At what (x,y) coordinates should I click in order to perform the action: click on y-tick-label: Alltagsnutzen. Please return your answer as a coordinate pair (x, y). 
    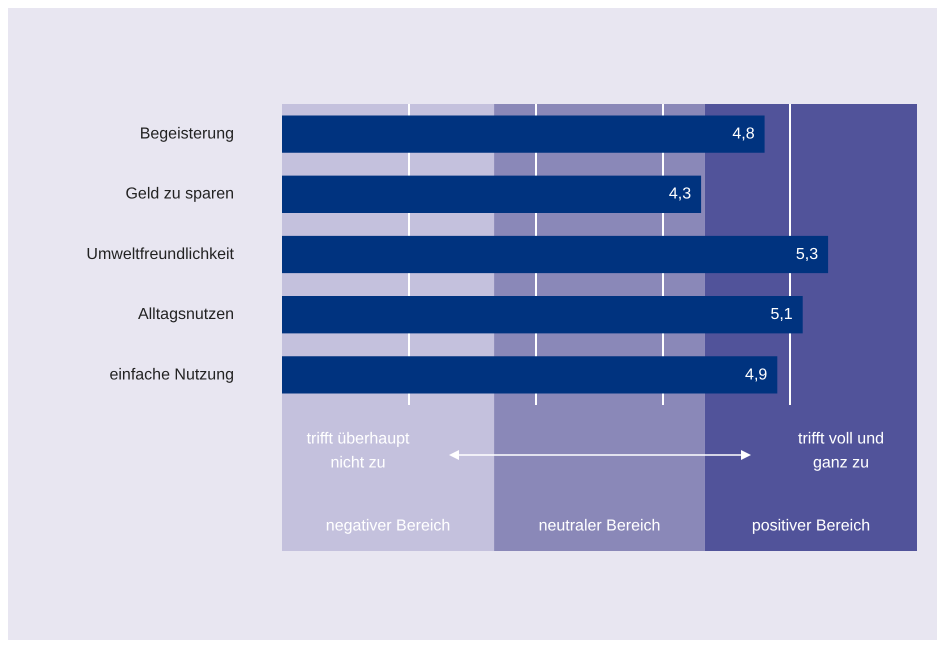
    Looking at the image, I should click on (186, 315).